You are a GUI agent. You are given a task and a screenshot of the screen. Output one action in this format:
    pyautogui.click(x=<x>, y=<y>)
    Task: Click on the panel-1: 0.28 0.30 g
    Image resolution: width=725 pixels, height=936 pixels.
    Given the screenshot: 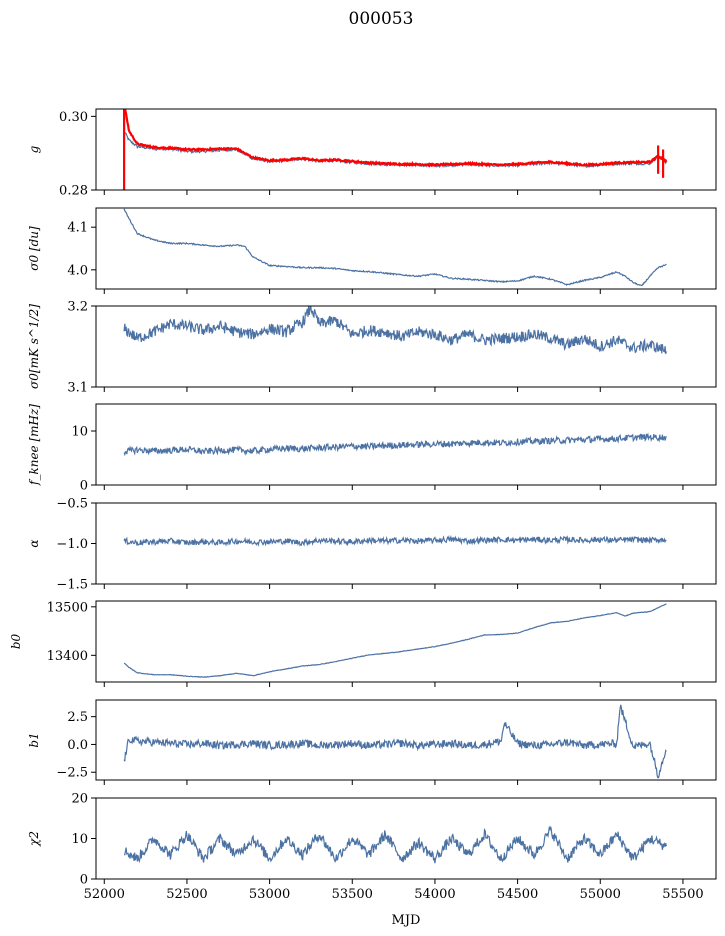 What is the action you would take?
    pyautogui.click(x=372, y=153)
    